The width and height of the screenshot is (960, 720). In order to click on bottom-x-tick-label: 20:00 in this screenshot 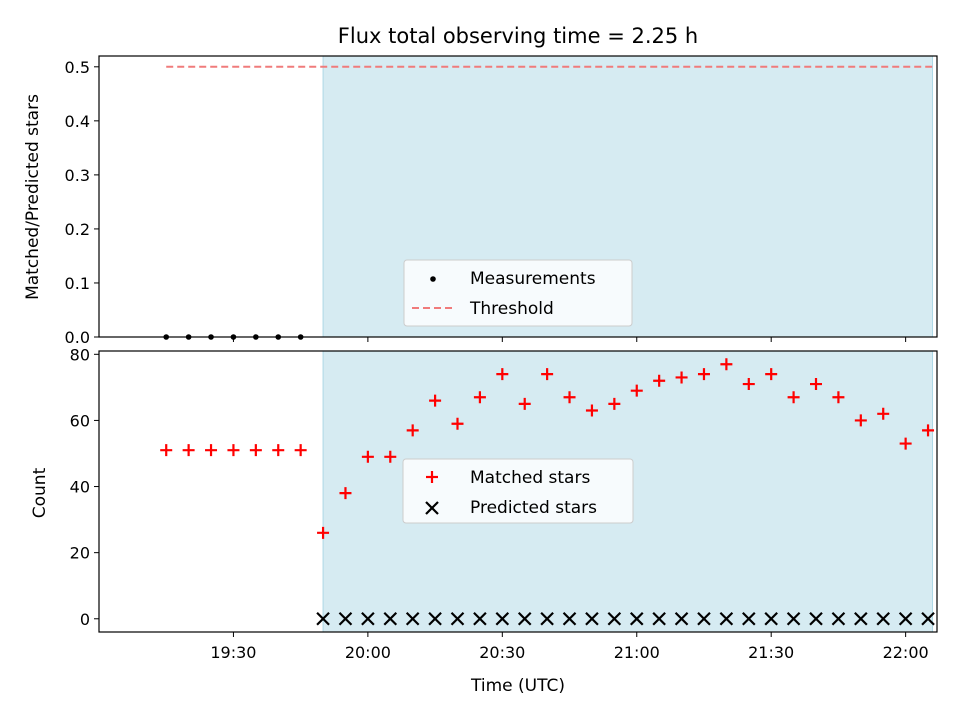, I will do `click(368, 652)`.